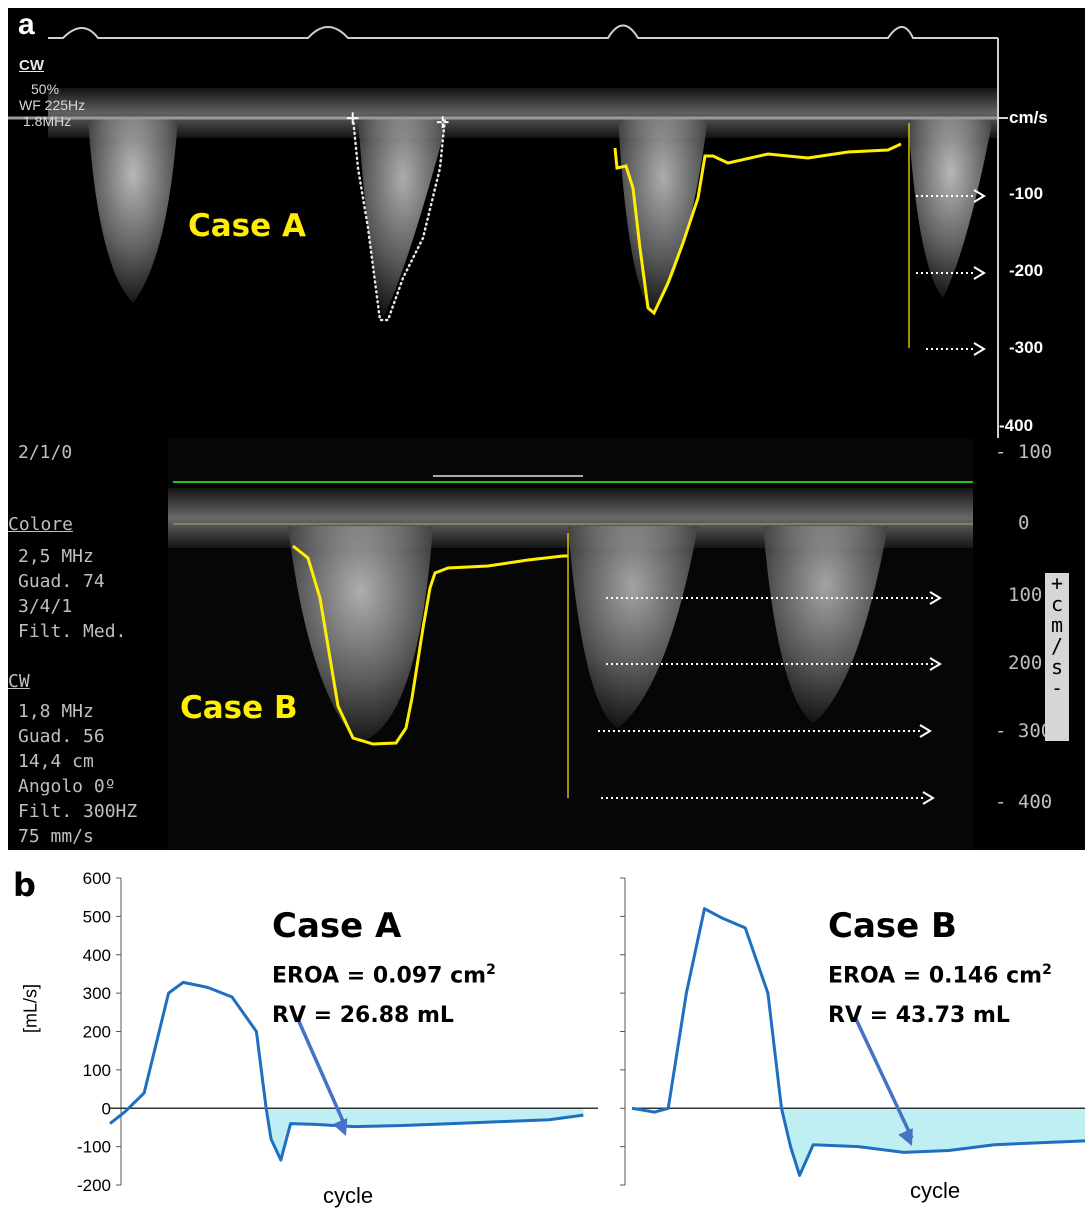  I want to click on setting-line: Angolo 0º, so click(67, 786).